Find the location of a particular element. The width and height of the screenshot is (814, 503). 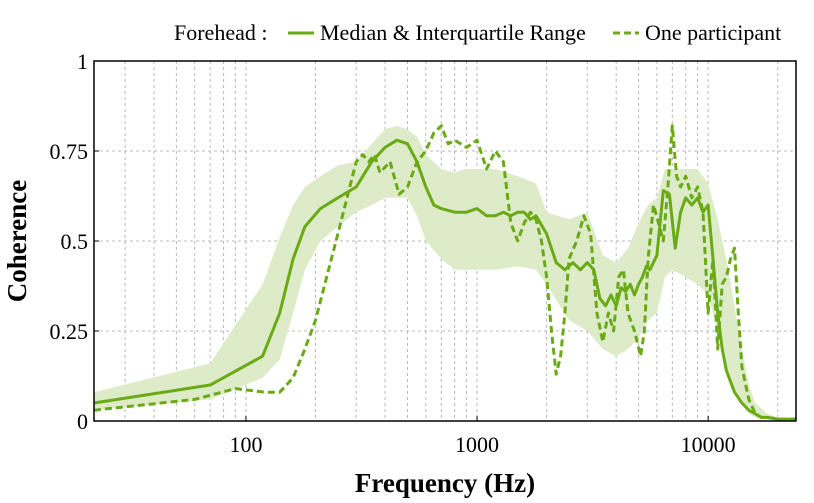

legend-entry-median: Median & Interquartile Range is located at coordinates (453, 32).